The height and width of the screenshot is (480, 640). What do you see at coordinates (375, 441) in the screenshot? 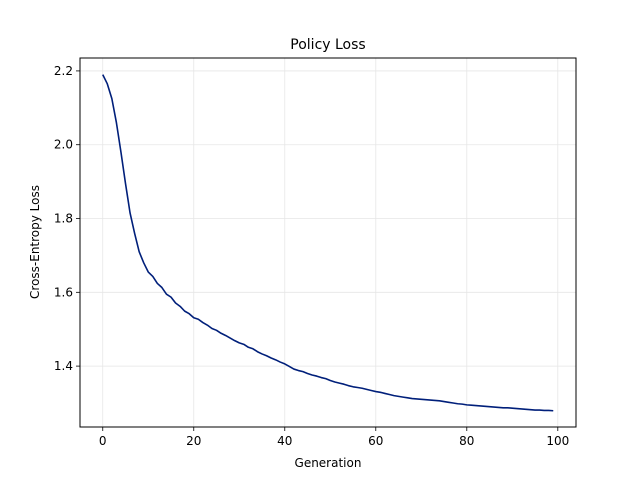
I see `x-tick-label: 60` at bounding box center [375, 441].